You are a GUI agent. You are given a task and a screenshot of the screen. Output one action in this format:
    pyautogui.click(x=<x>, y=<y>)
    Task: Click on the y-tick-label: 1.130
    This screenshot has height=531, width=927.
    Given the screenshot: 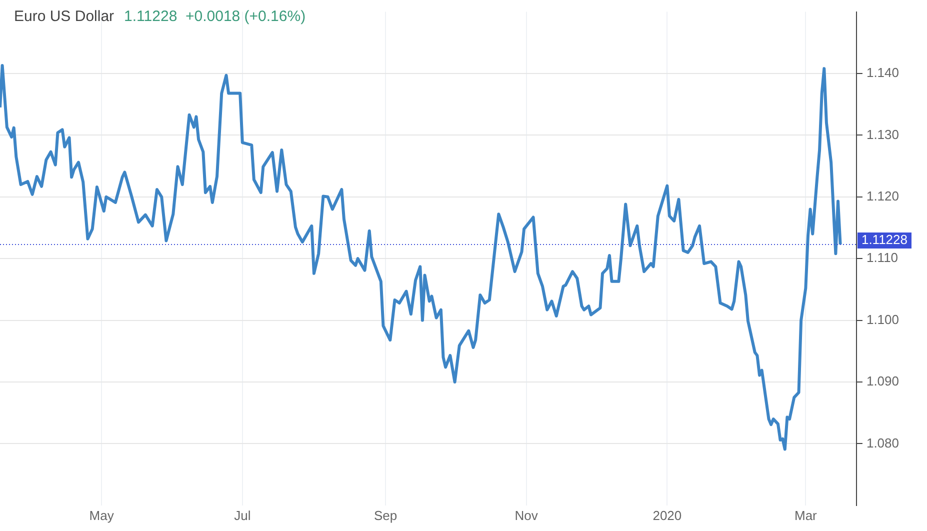 What is the action you would take?
    pyautogui.click(x=883, y=134)
    